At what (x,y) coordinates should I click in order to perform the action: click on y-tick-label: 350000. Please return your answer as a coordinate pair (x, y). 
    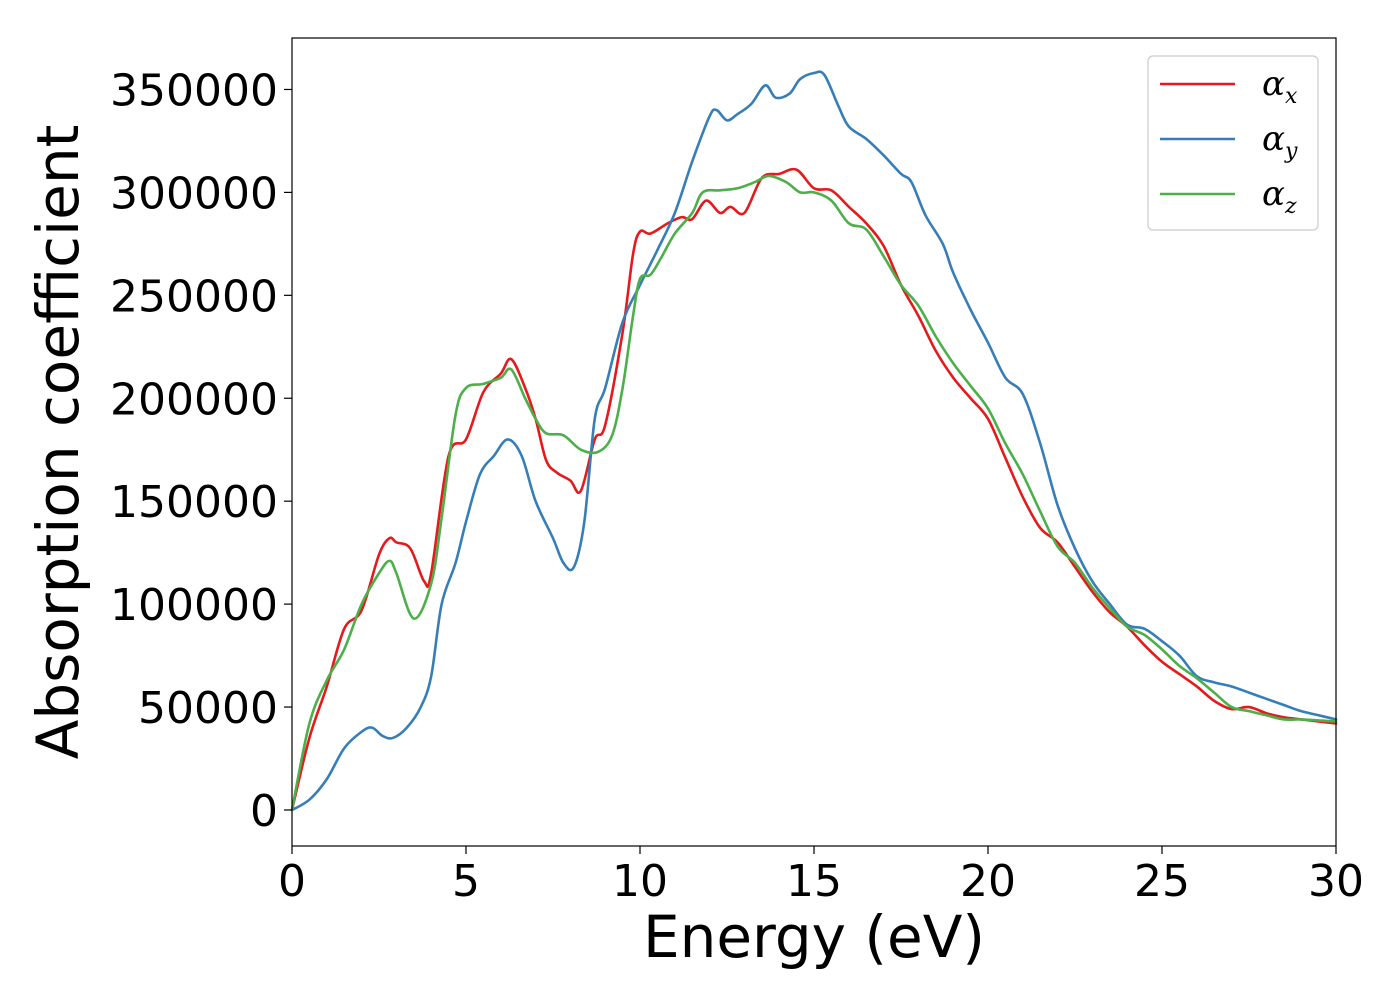
    Looking at the image, I should click on (194, 90).